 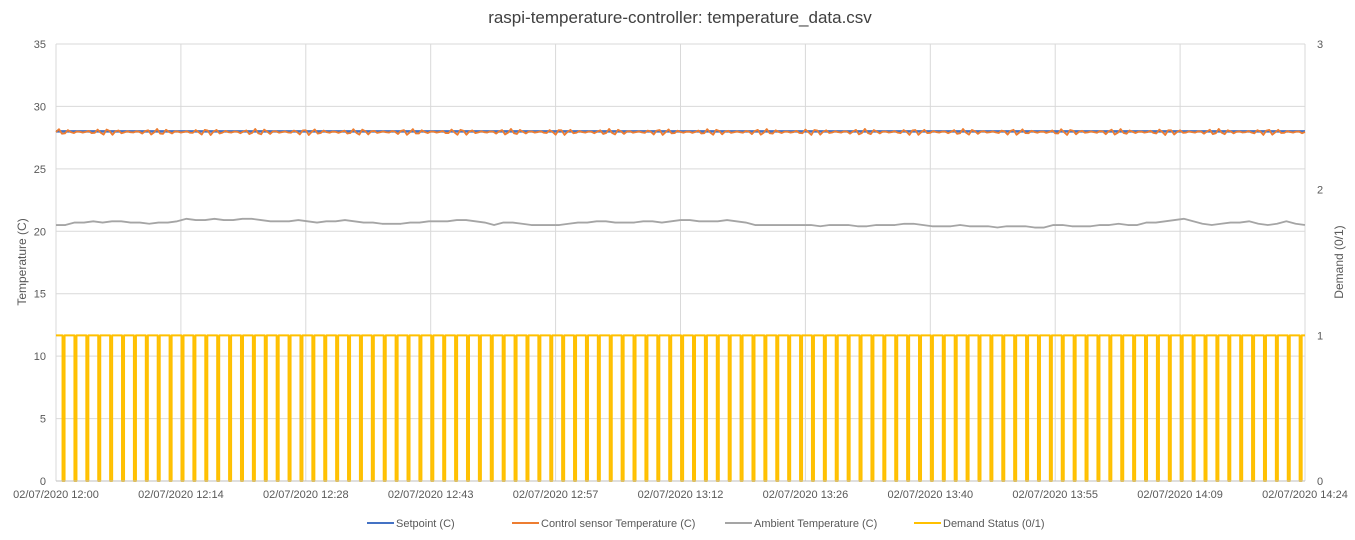 I want to click on y-tick-label: 10, so click(x=40, y=357).